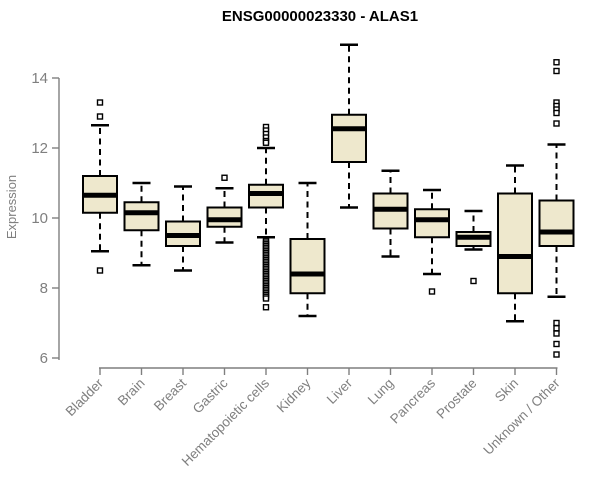 The height and width of the screenshot is (500, 600). I want to click on x-tick-label: Bladder, so click(85, 397).